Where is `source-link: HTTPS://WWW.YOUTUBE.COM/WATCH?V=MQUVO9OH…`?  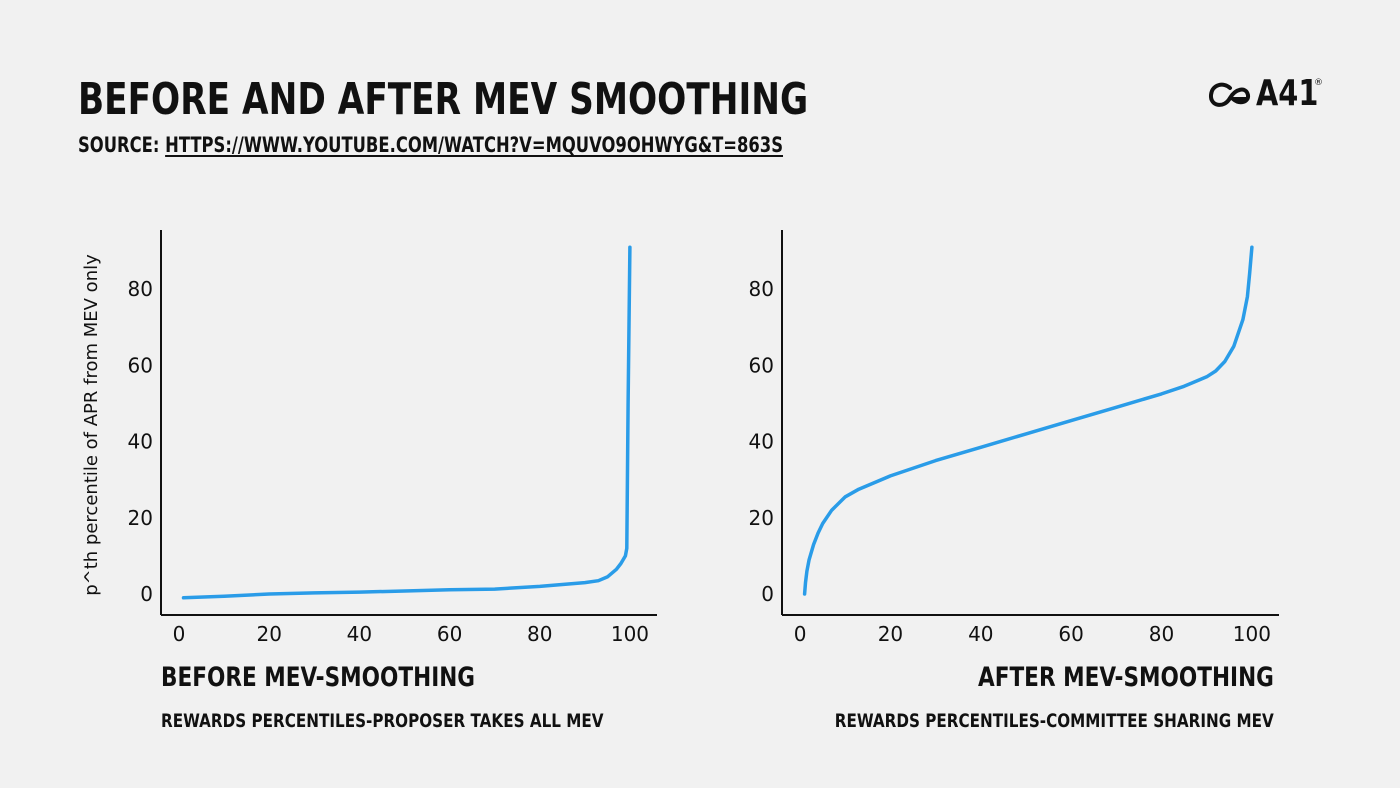 source-link: HTTPS://WWW.YOUTUBE.COM/WATCH?V=MQUVO9OH… is located at coordinates (474, 145).